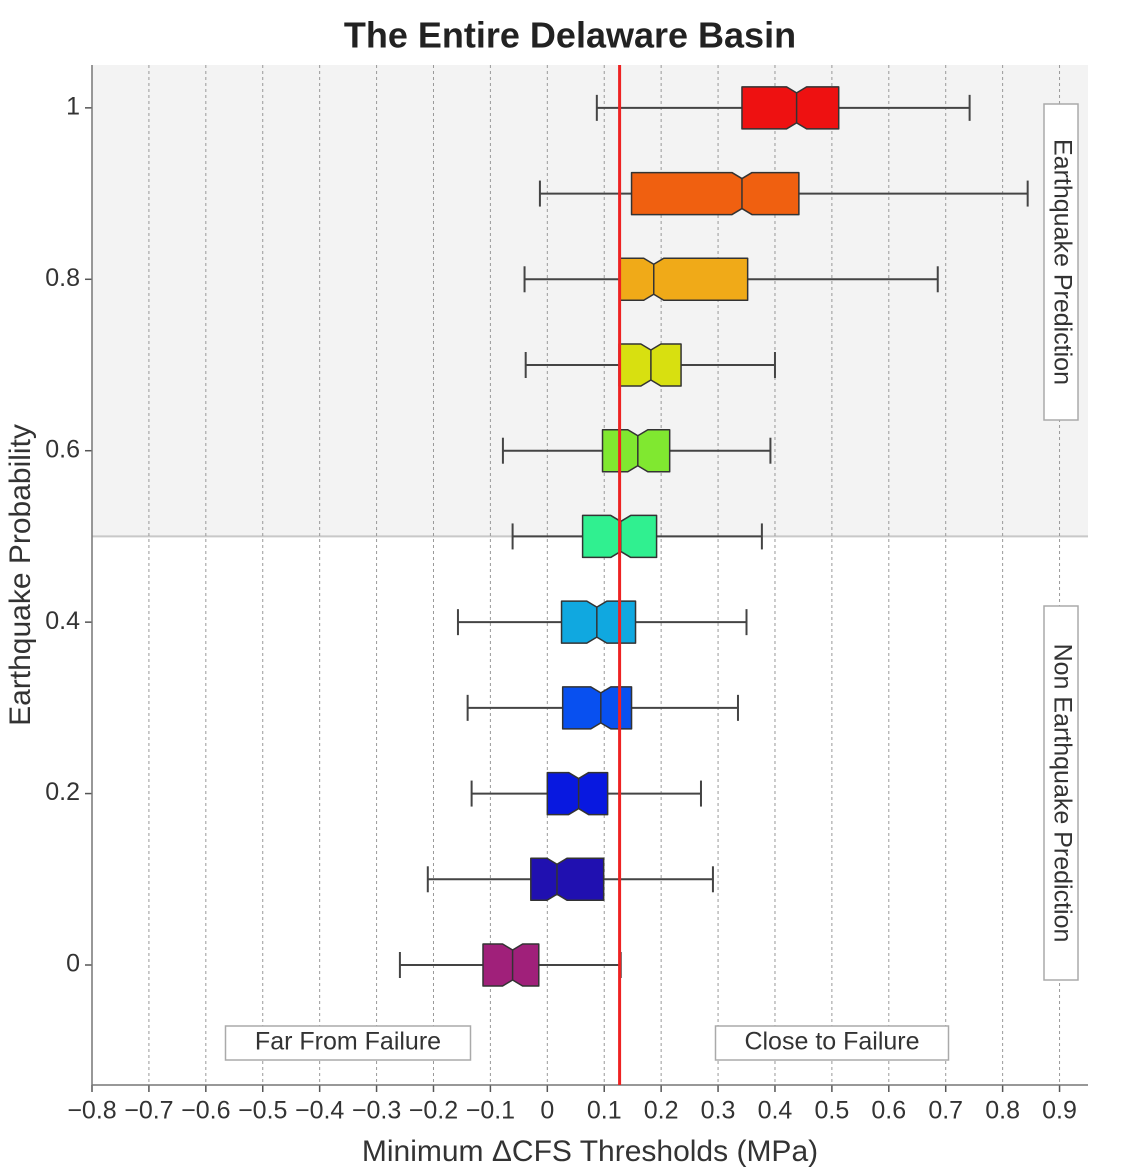 The height and width of the screenshot is (1173, 1140). Describe the element at coordinates (62, 792) in the screenshot. I see `y-tick-label: 0.2` at that location.